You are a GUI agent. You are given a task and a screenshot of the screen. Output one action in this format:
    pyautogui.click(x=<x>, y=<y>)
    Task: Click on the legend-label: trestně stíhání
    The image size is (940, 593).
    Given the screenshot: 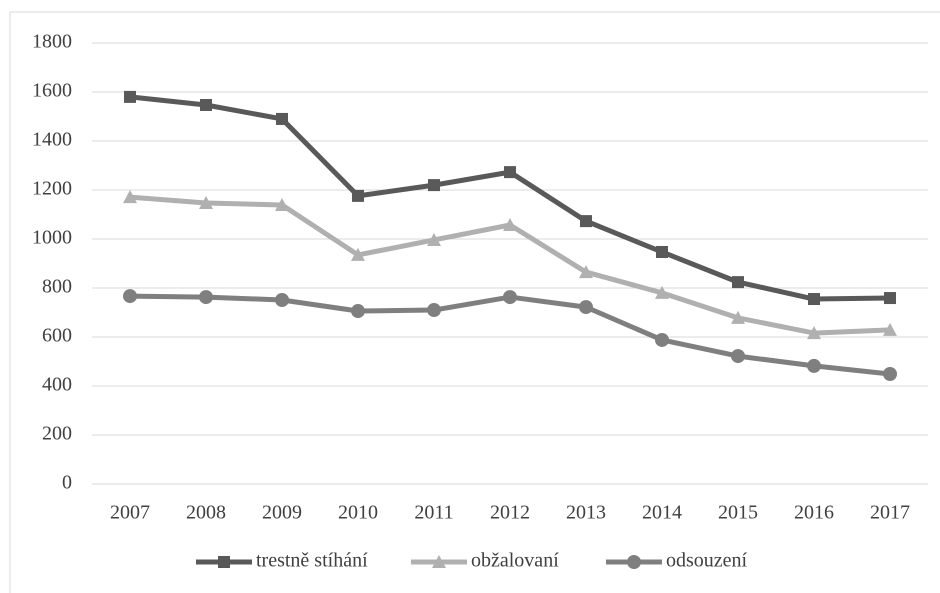 What is the action you would take?
    pyautogui.click(x=312, y=561)
    